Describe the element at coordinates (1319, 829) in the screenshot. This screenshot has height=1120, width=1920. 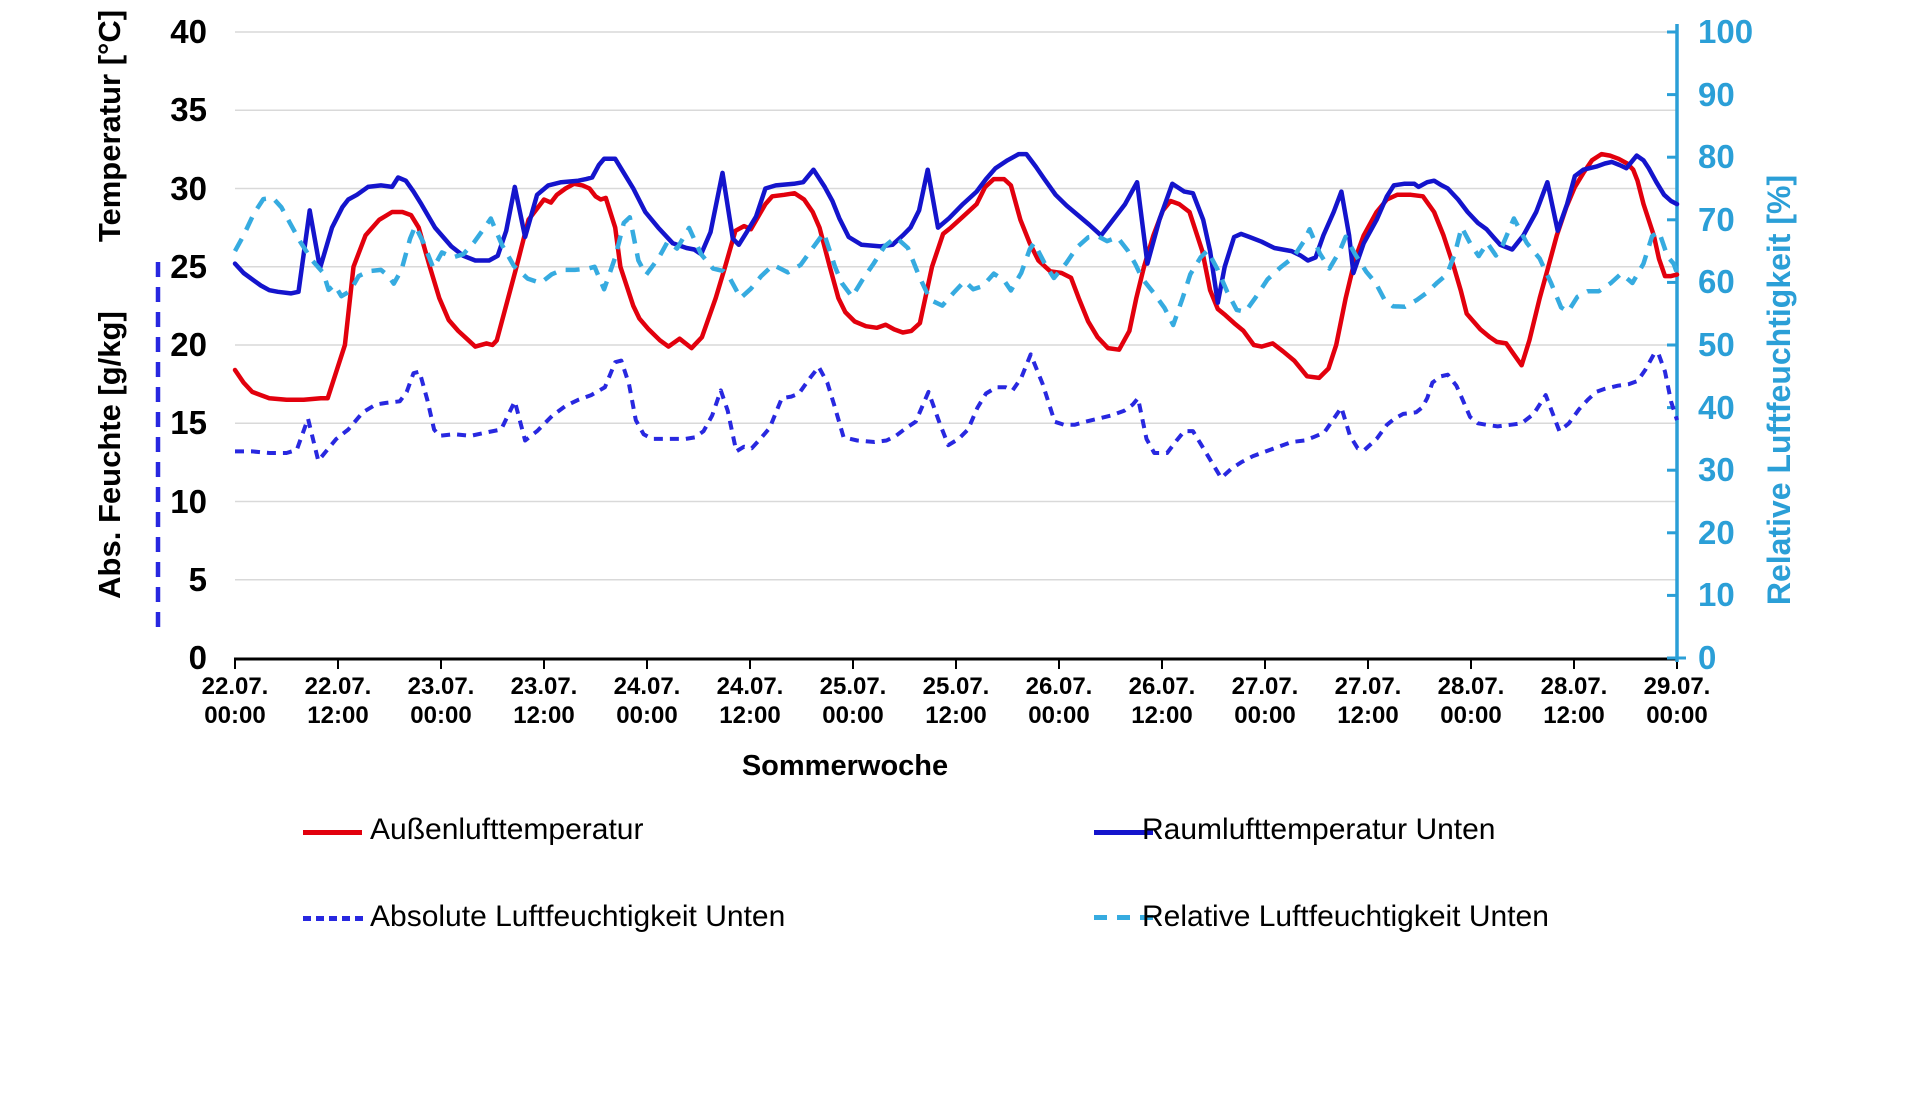
I see `legend-label-raumlufttemperatur: Raumlufttemperatur Unten` at that location.